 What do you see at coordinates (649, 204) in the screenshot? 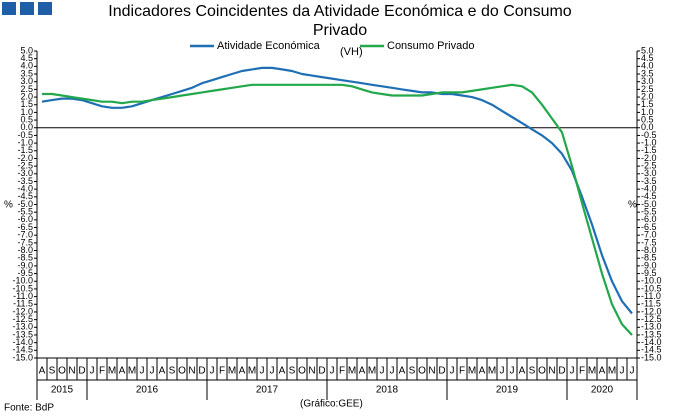
I see `y2-tick-label: -5.0` at bounding box center [649, 204].